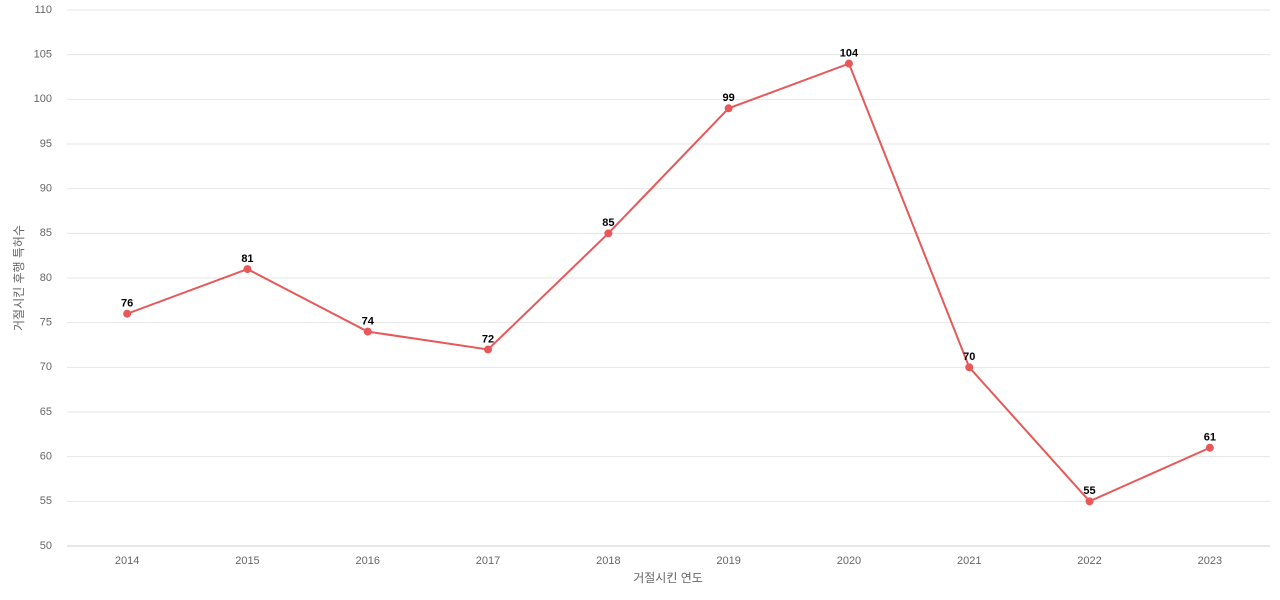 The height and width of the screenshot is (600, 1280). What do you see at coordinates (43, 99) in the screenshot?
I see `y-tick-label: 100` at bounding box center [43, 99].